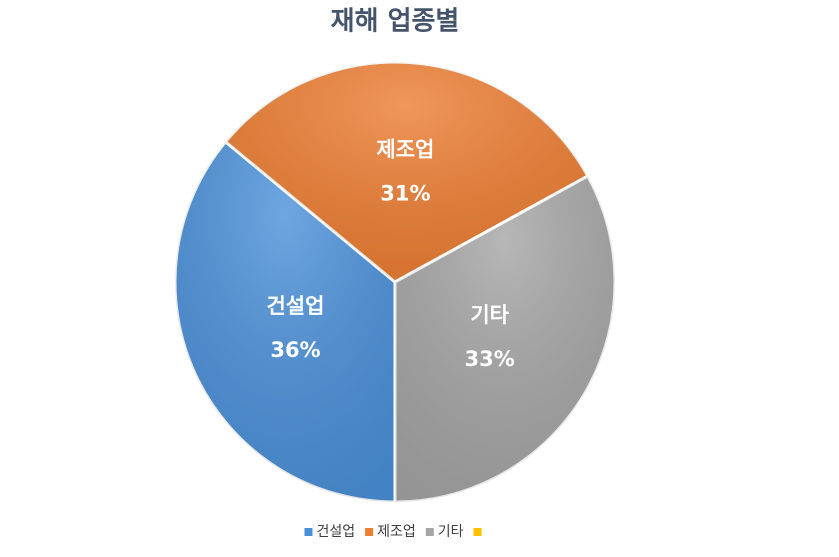 This screenshot has width=839, height=557. I want to click on slice-category-label: 기타, so click(489, 315).